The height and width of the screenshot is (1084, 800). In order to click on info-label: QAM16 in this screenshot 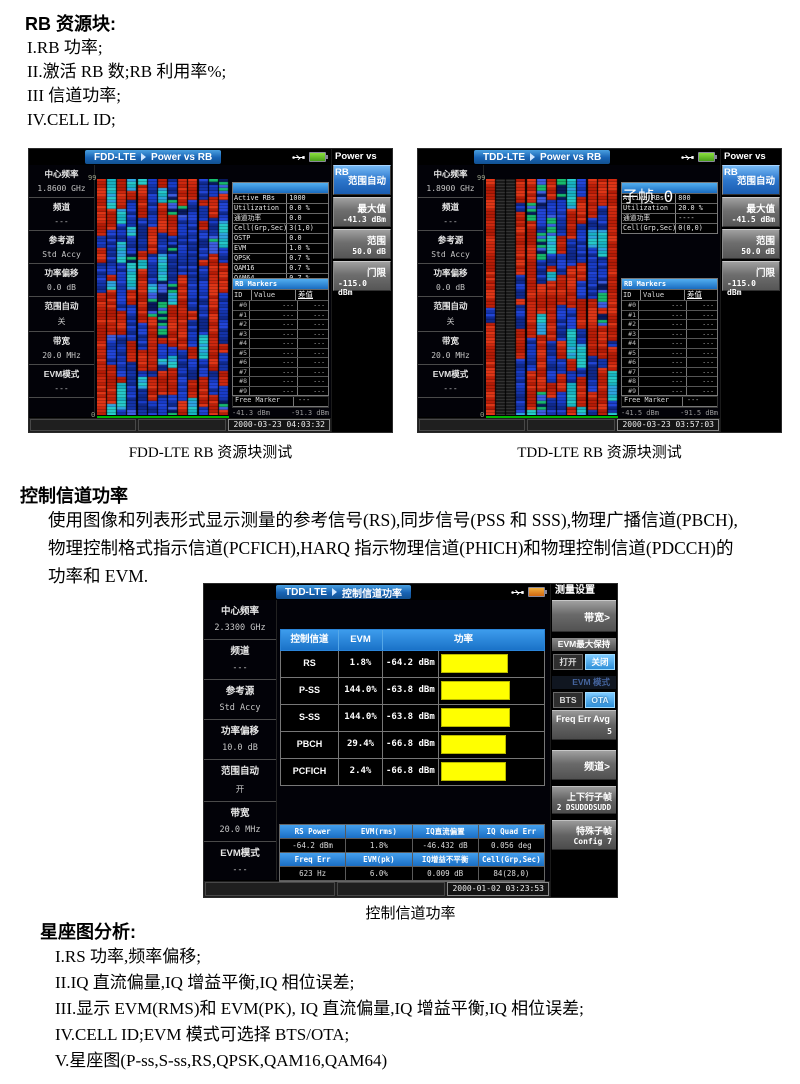, I will do `click(260, 268)`.